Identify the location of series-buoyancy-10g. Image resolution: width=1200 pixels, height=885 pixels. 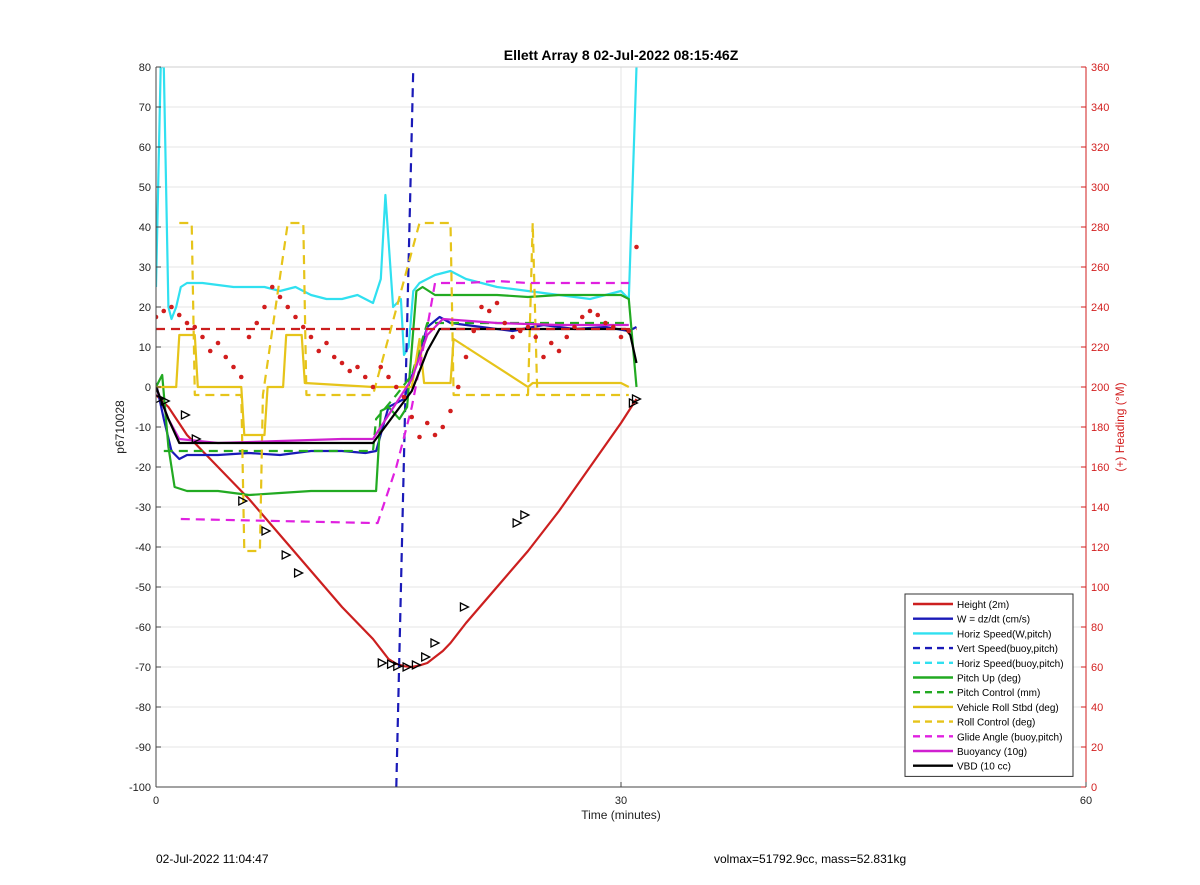
(392, 381).